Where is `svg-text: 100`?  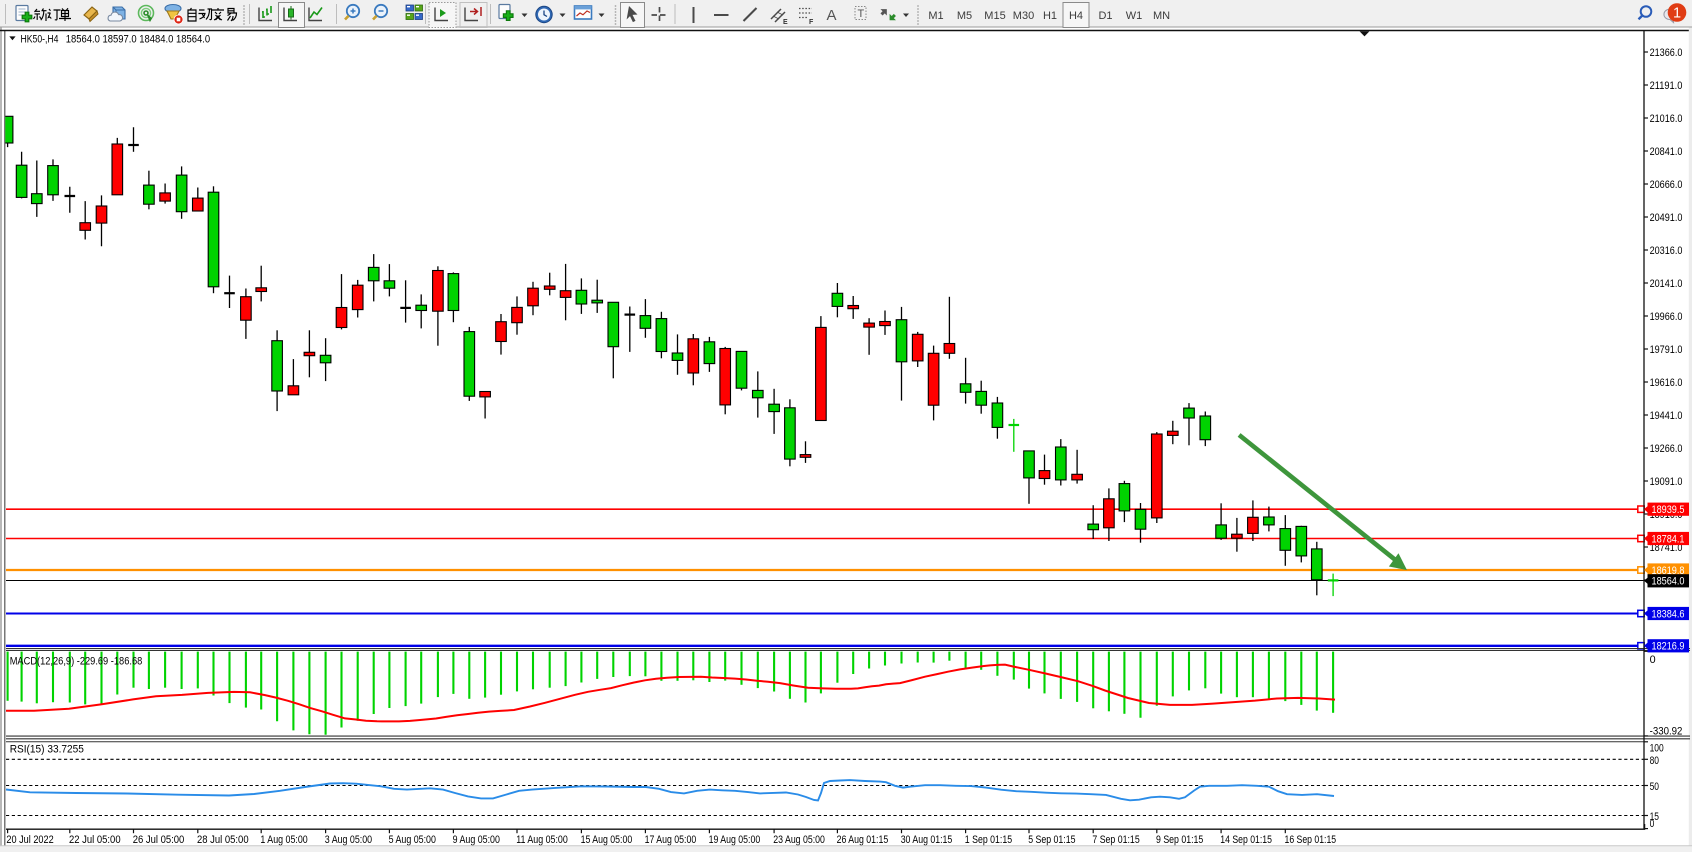
svg-text: 100 is located at coordinates (1657, 749).